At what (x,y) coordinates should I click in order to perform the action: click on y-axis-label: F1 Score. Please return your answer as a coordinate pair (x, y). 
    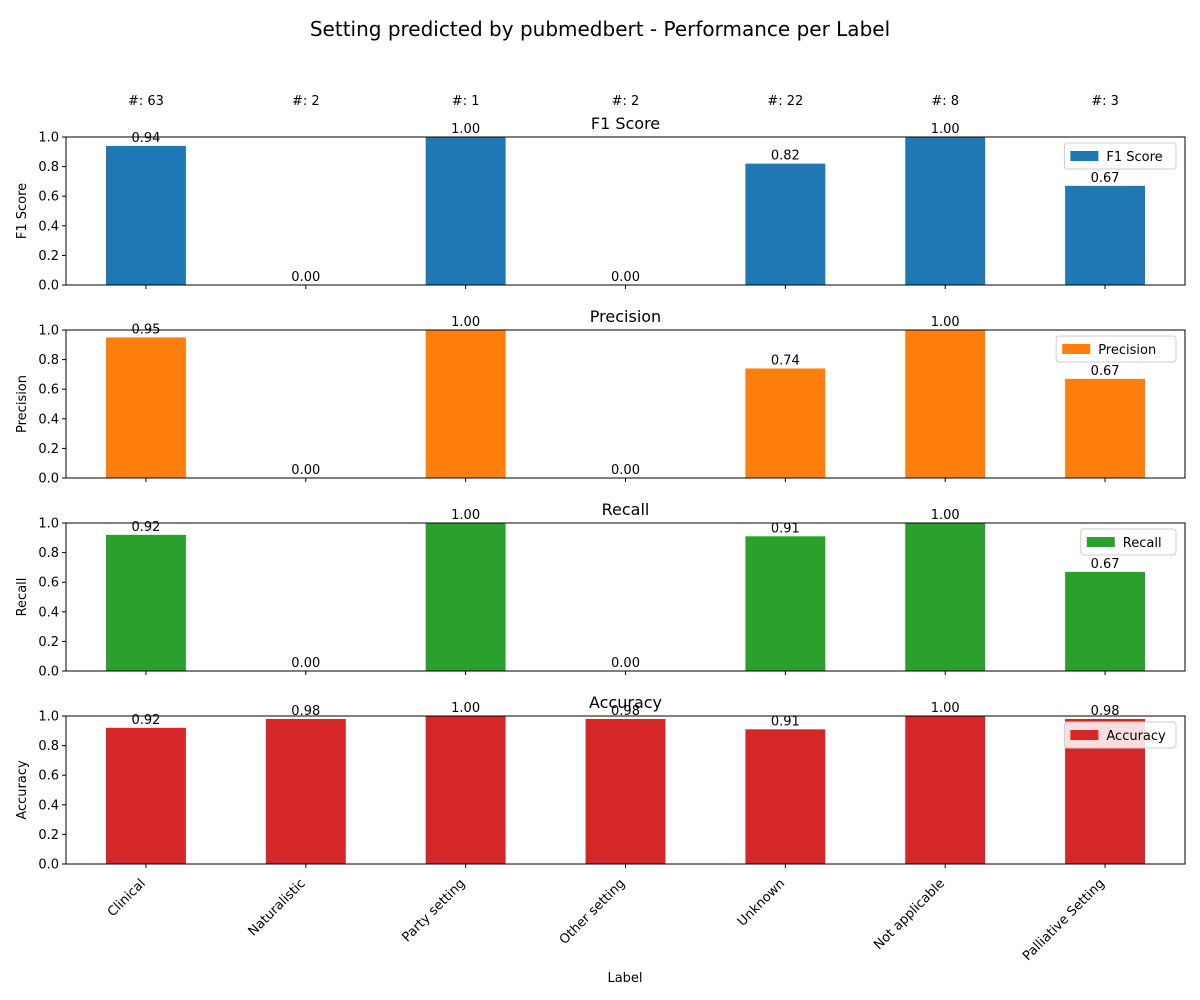
    Looking at the image, I should click on (22, 211).